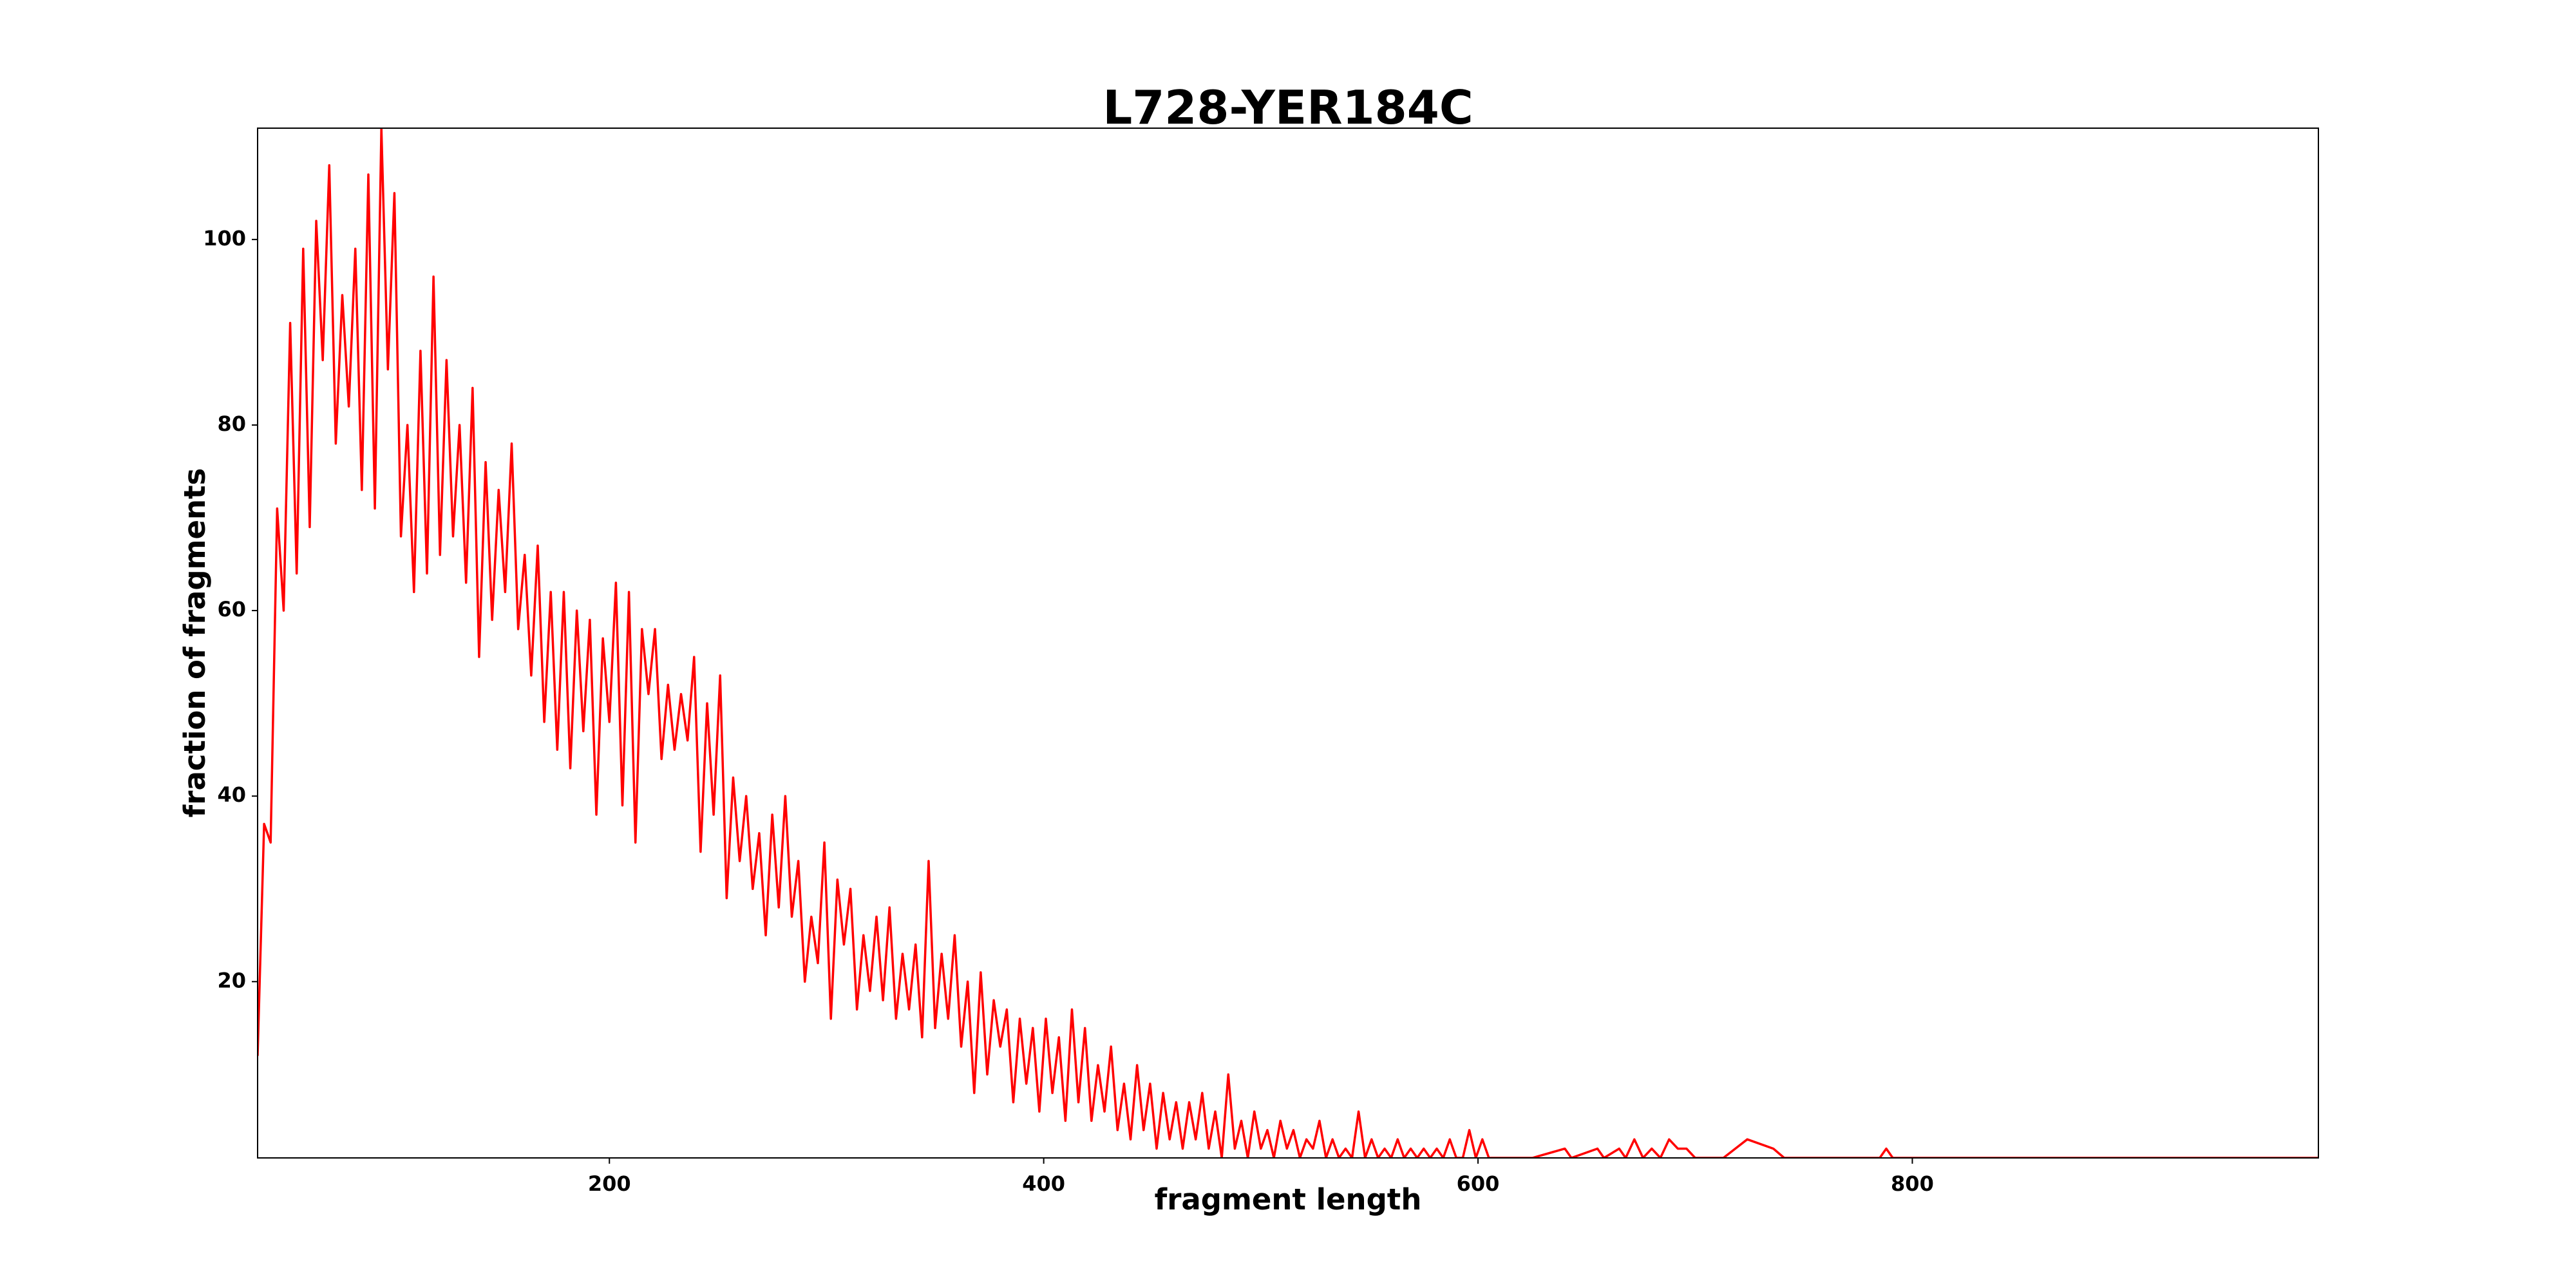 The image size is (2576, 1288). Describe the element at coordinates (609, 1183) in the screenshot. I see `x-tick-label: 200` at that location.